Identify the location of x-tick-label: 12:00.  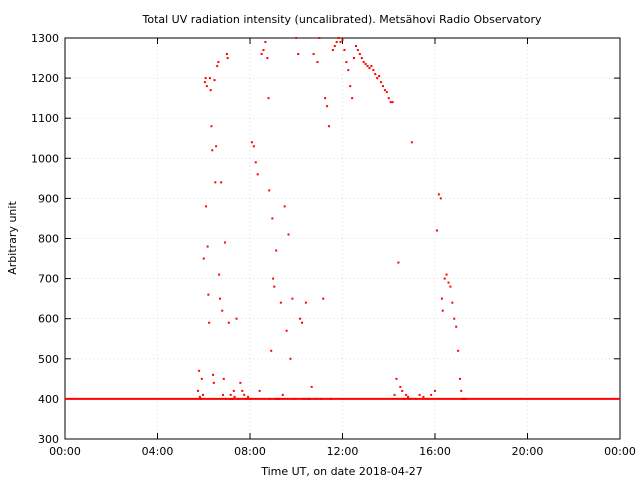
(343, 451).